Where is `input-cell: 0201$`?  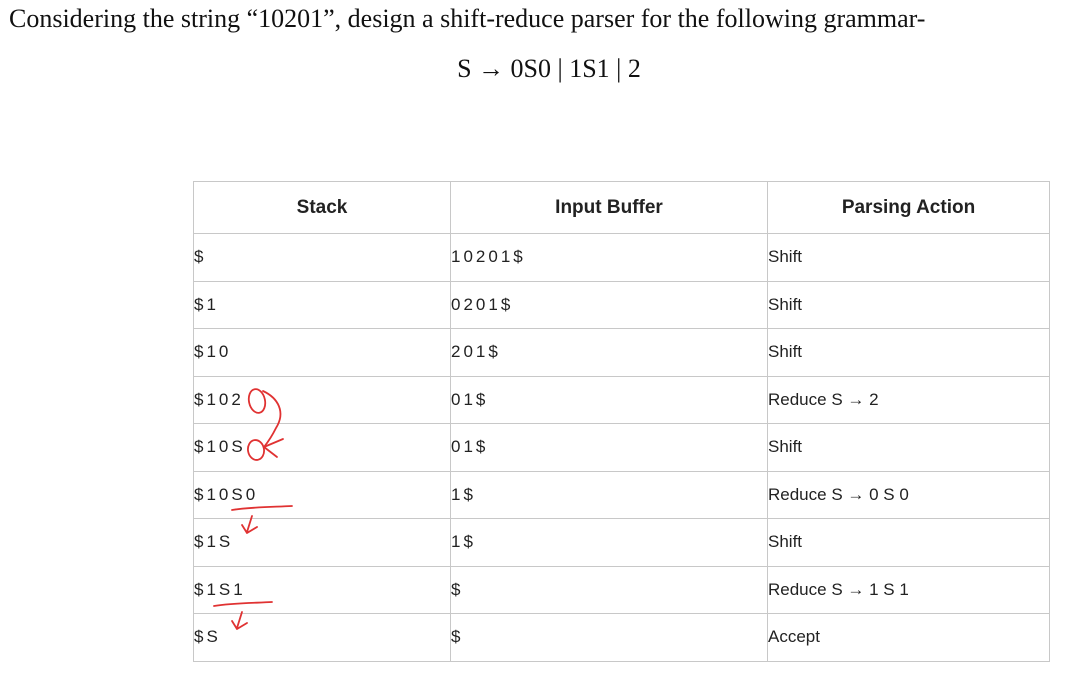 input-cell: 0201$ is located at coordinates (609, 304).